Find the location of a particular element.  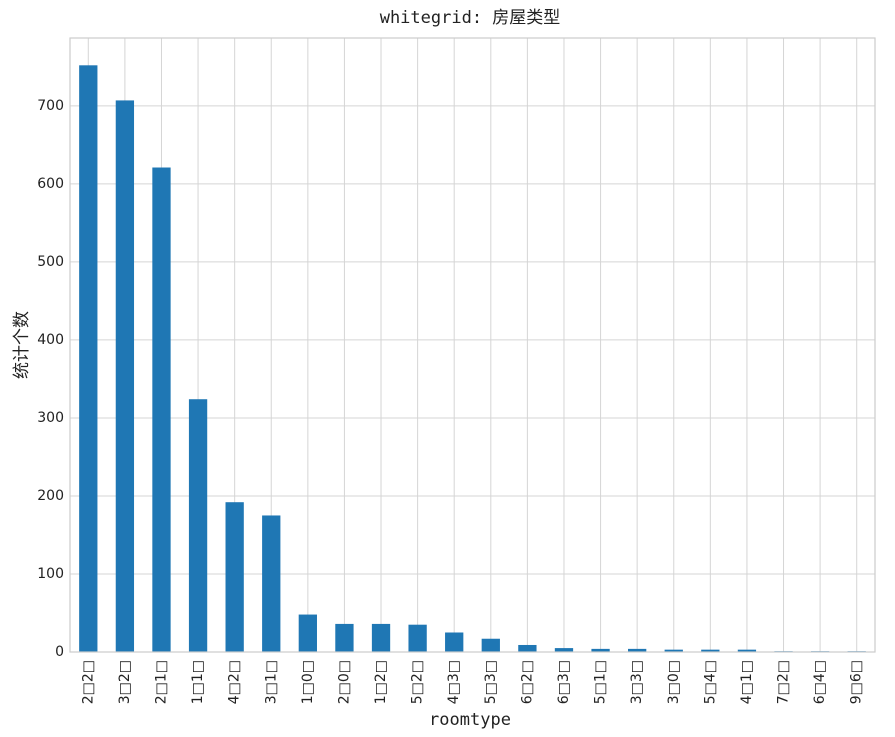

x-tick-label: 3□3□ is located at coordinates (637, 682).